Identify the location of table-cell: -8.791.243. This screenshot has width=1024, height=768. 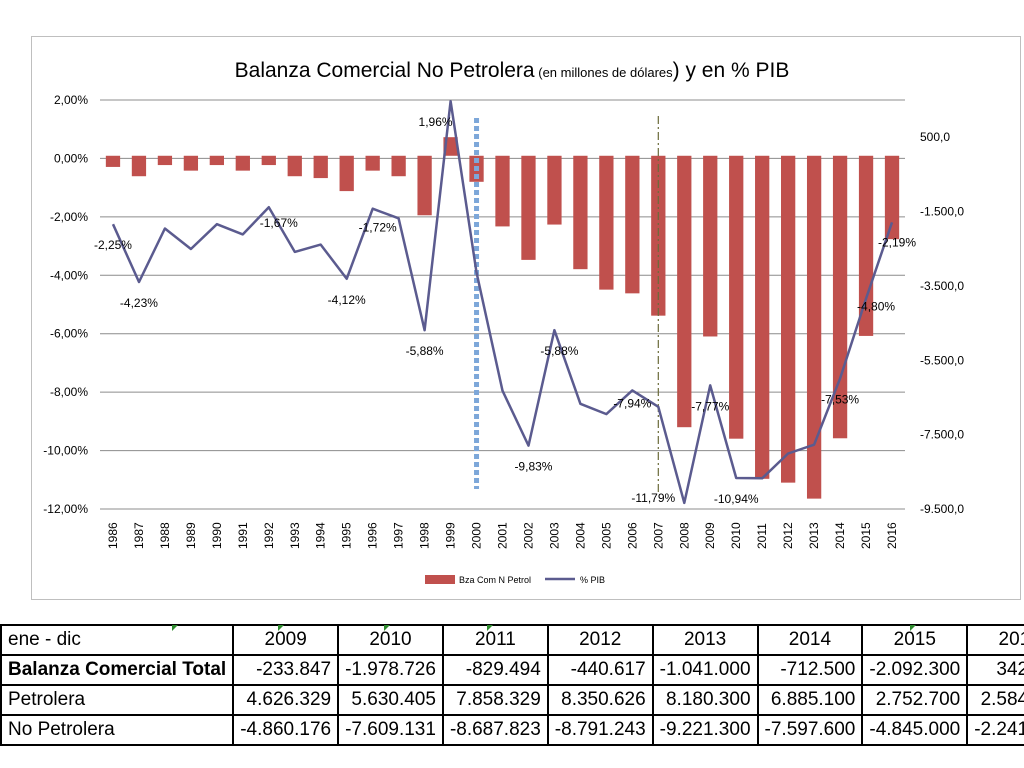
(600, 730).